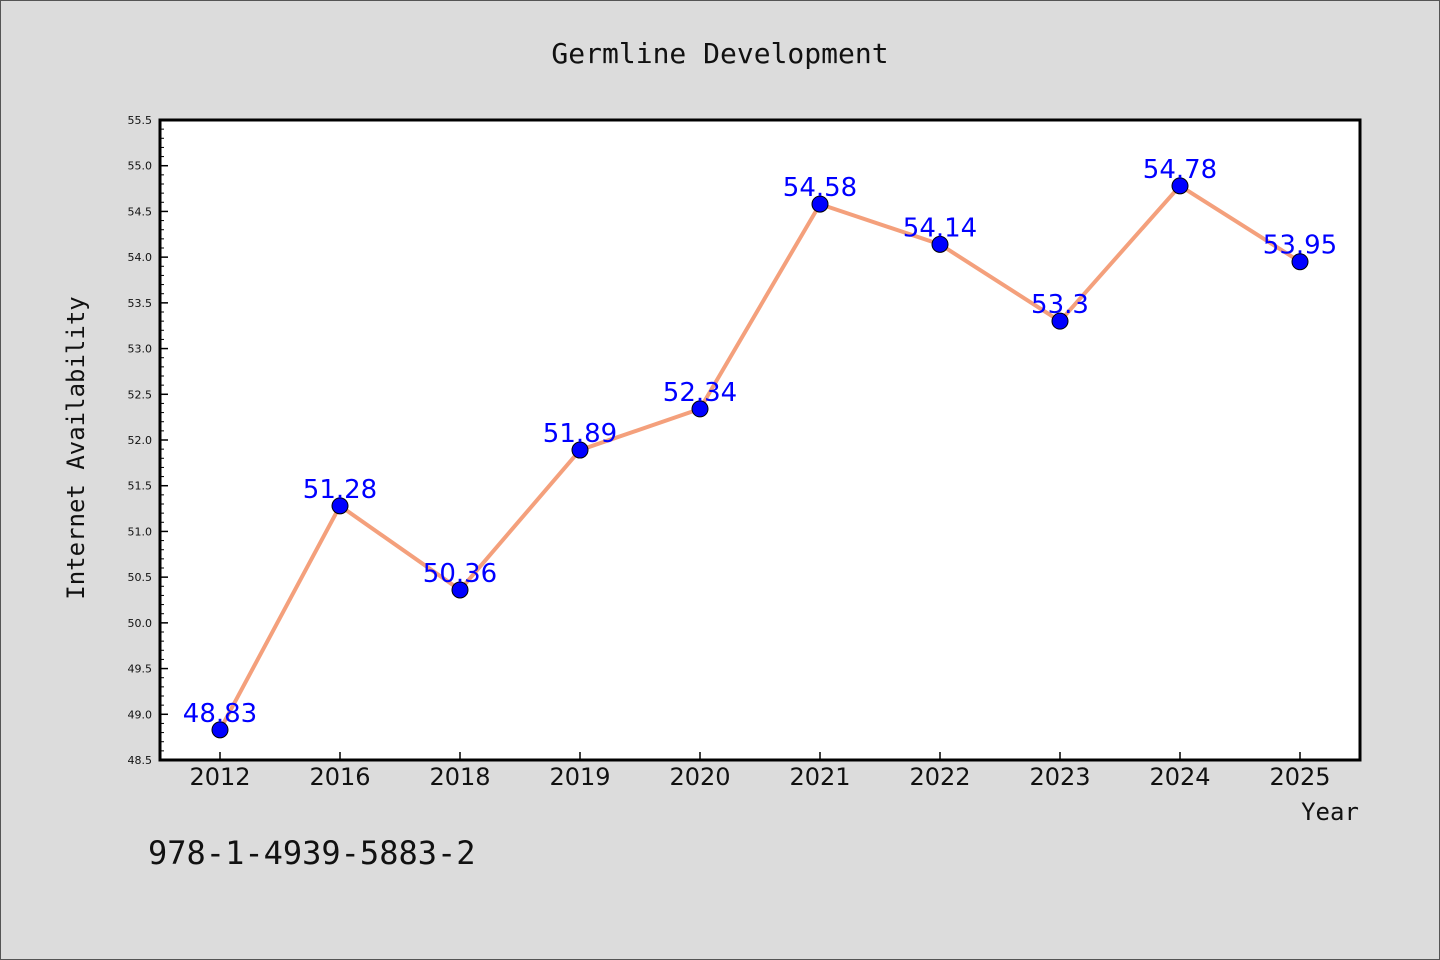  I want to click on y-tick-label: 50.0, so click(140, 623).